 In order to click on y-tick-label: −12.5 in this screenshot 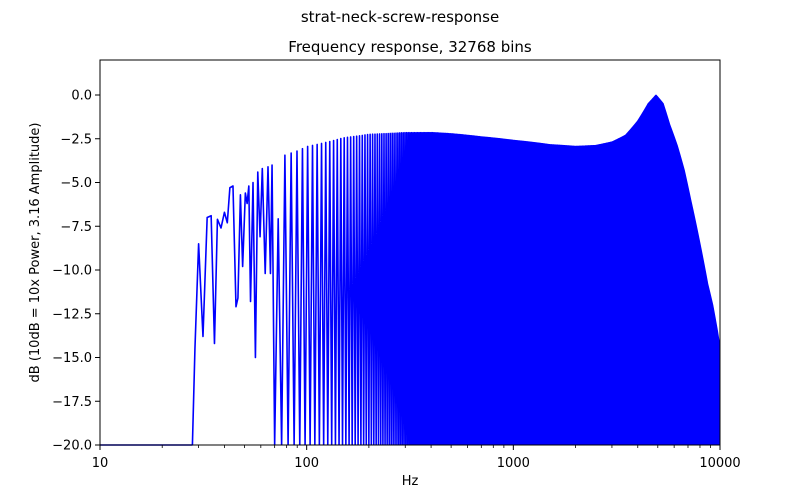, I will do `click(72, 314)`.